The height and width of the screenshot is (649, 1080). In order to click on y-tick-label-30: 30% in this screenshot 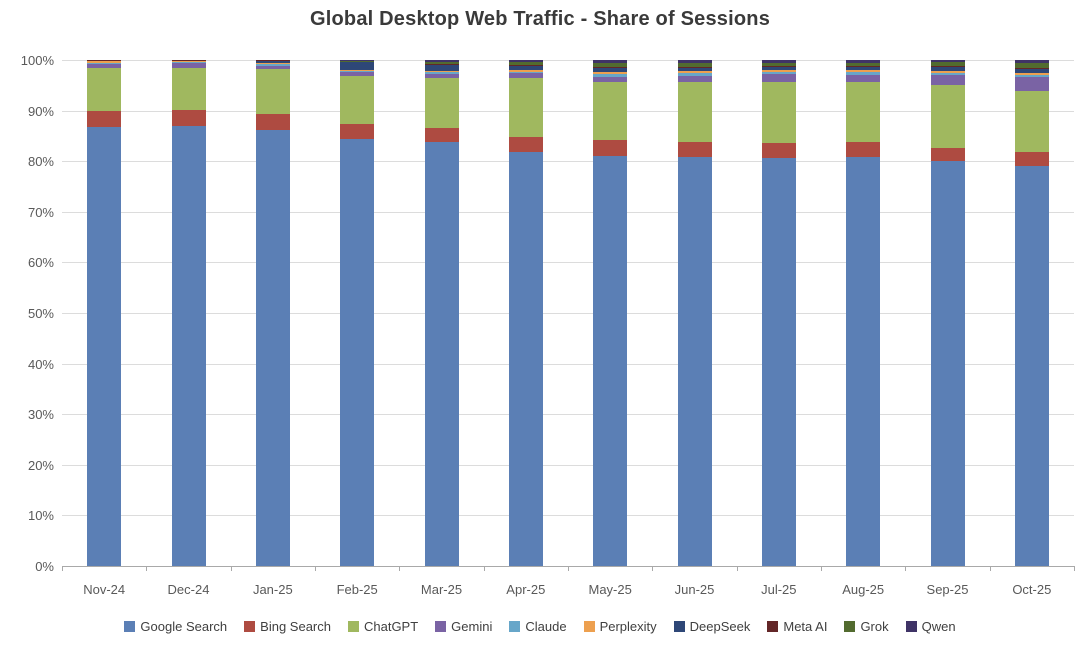, I will do `click(40, 415)`.